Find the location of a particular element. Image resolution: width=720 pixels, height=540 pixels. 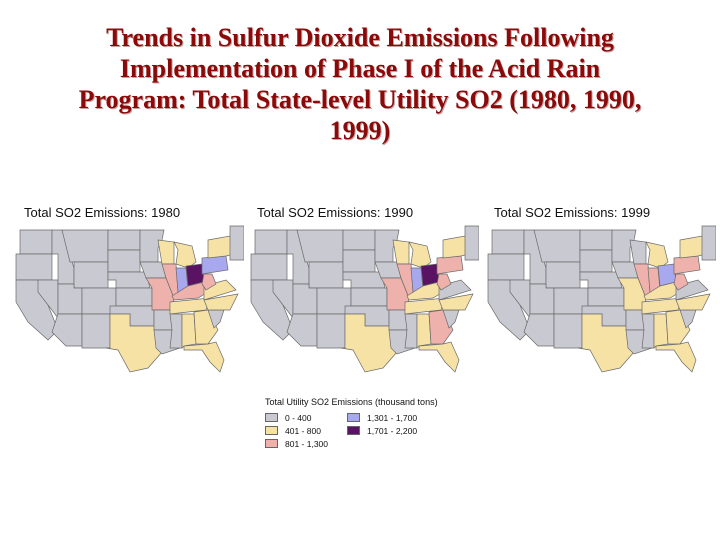

legend-label-1701-2200: 1,701 - 2,200 is located at coordinates (392, 430).